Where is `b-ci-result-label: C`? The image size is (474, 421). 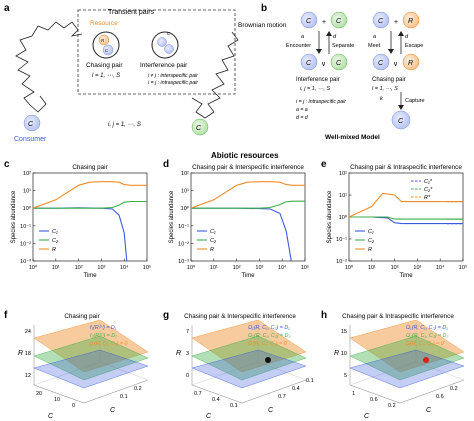 b-ci-result-label: C is located at coordinates (401, 121).